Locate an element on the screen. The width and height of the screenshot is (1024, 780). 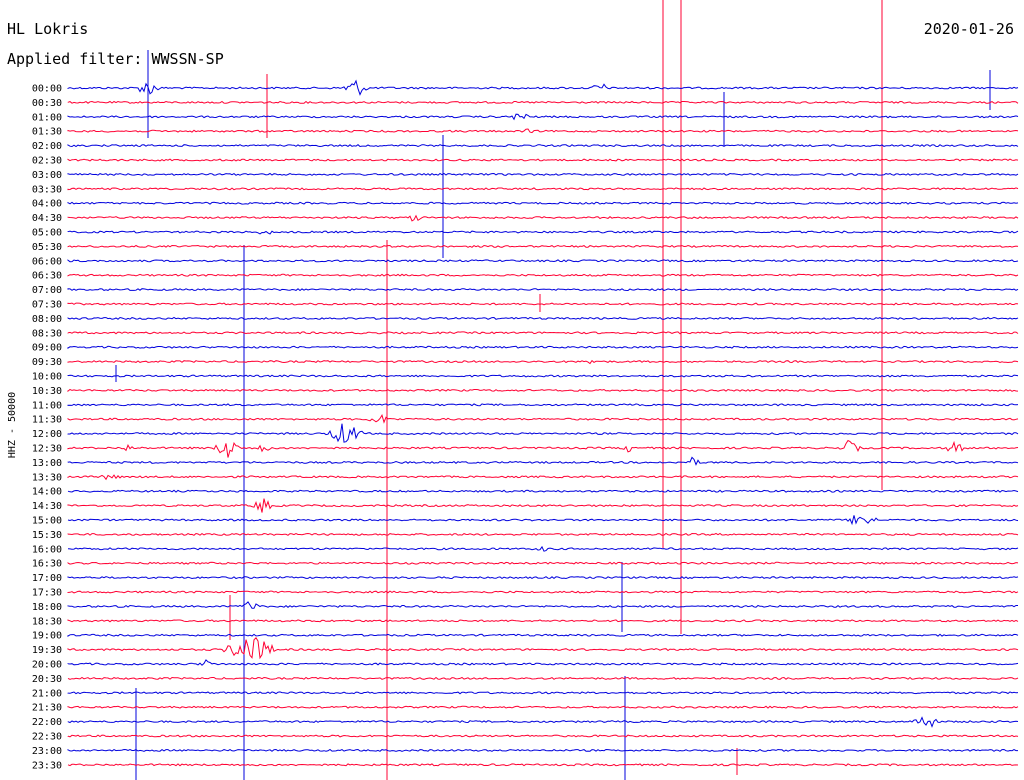
filter-label: Applied filter: WWSSN-SP is located at coordinates (115, 59).